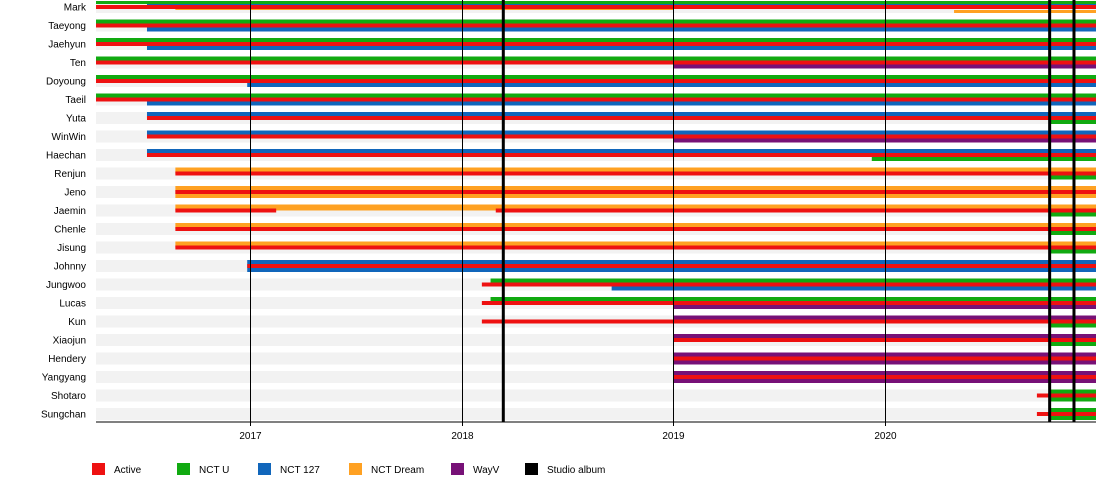 Image resolution: width=1100 pixels, height=500 pixels. What do you see at coordinates (576, 470) in the screenshot?
I see `legend-label-album: Studio album` at bounding box center [576, 470].